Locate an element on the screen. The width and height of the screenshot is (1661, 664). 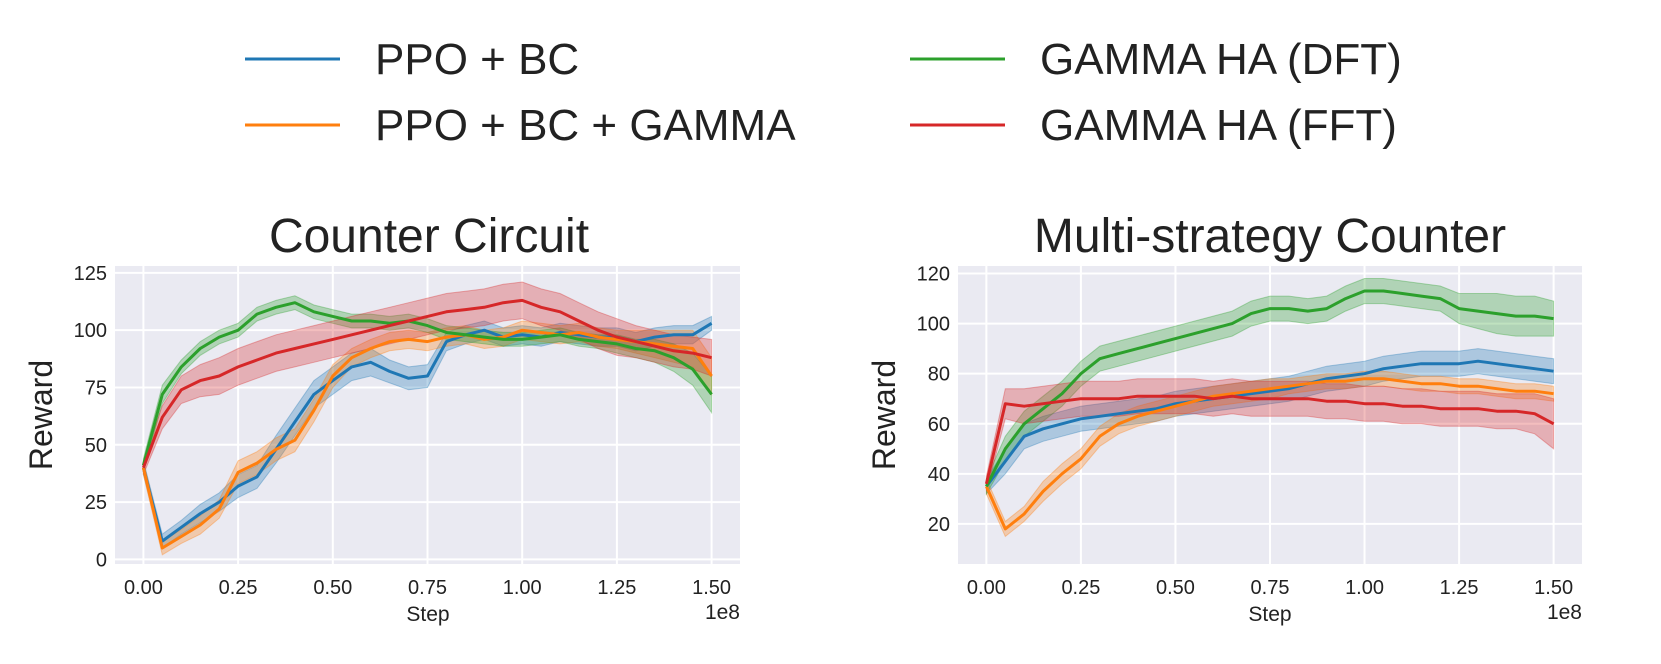
y-tick-label: 125 is located at coordinates (90, 274).